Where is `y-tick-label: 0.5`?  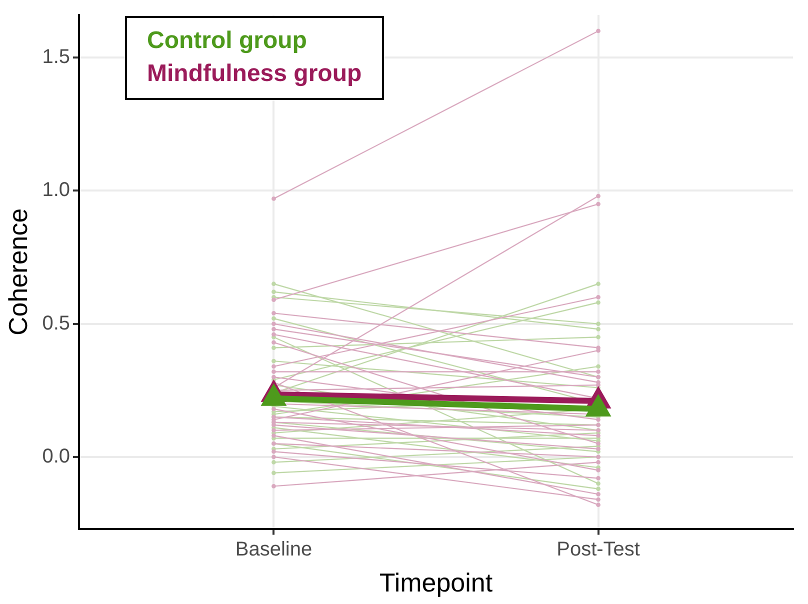 y-tick-label: 0.5 is located at coordinates (56, 323).